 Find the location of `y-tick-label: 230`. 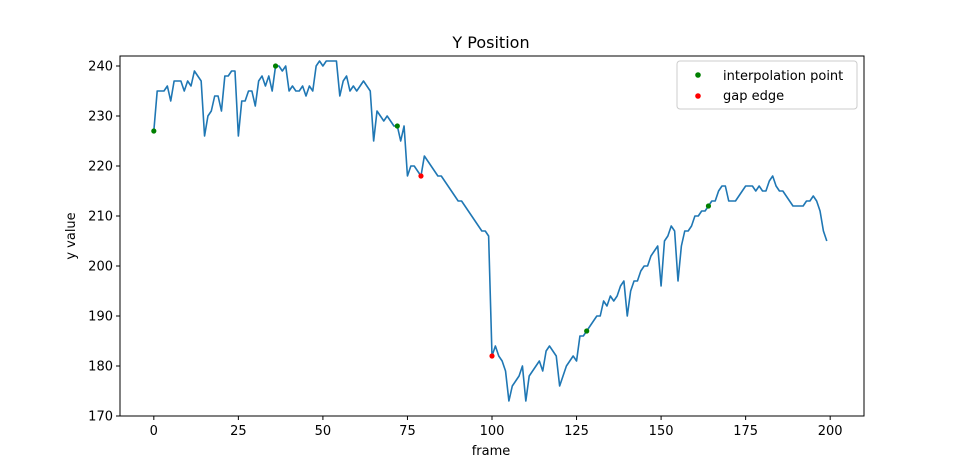

y-tick-label: 230 is located at coordinates (100, 117).